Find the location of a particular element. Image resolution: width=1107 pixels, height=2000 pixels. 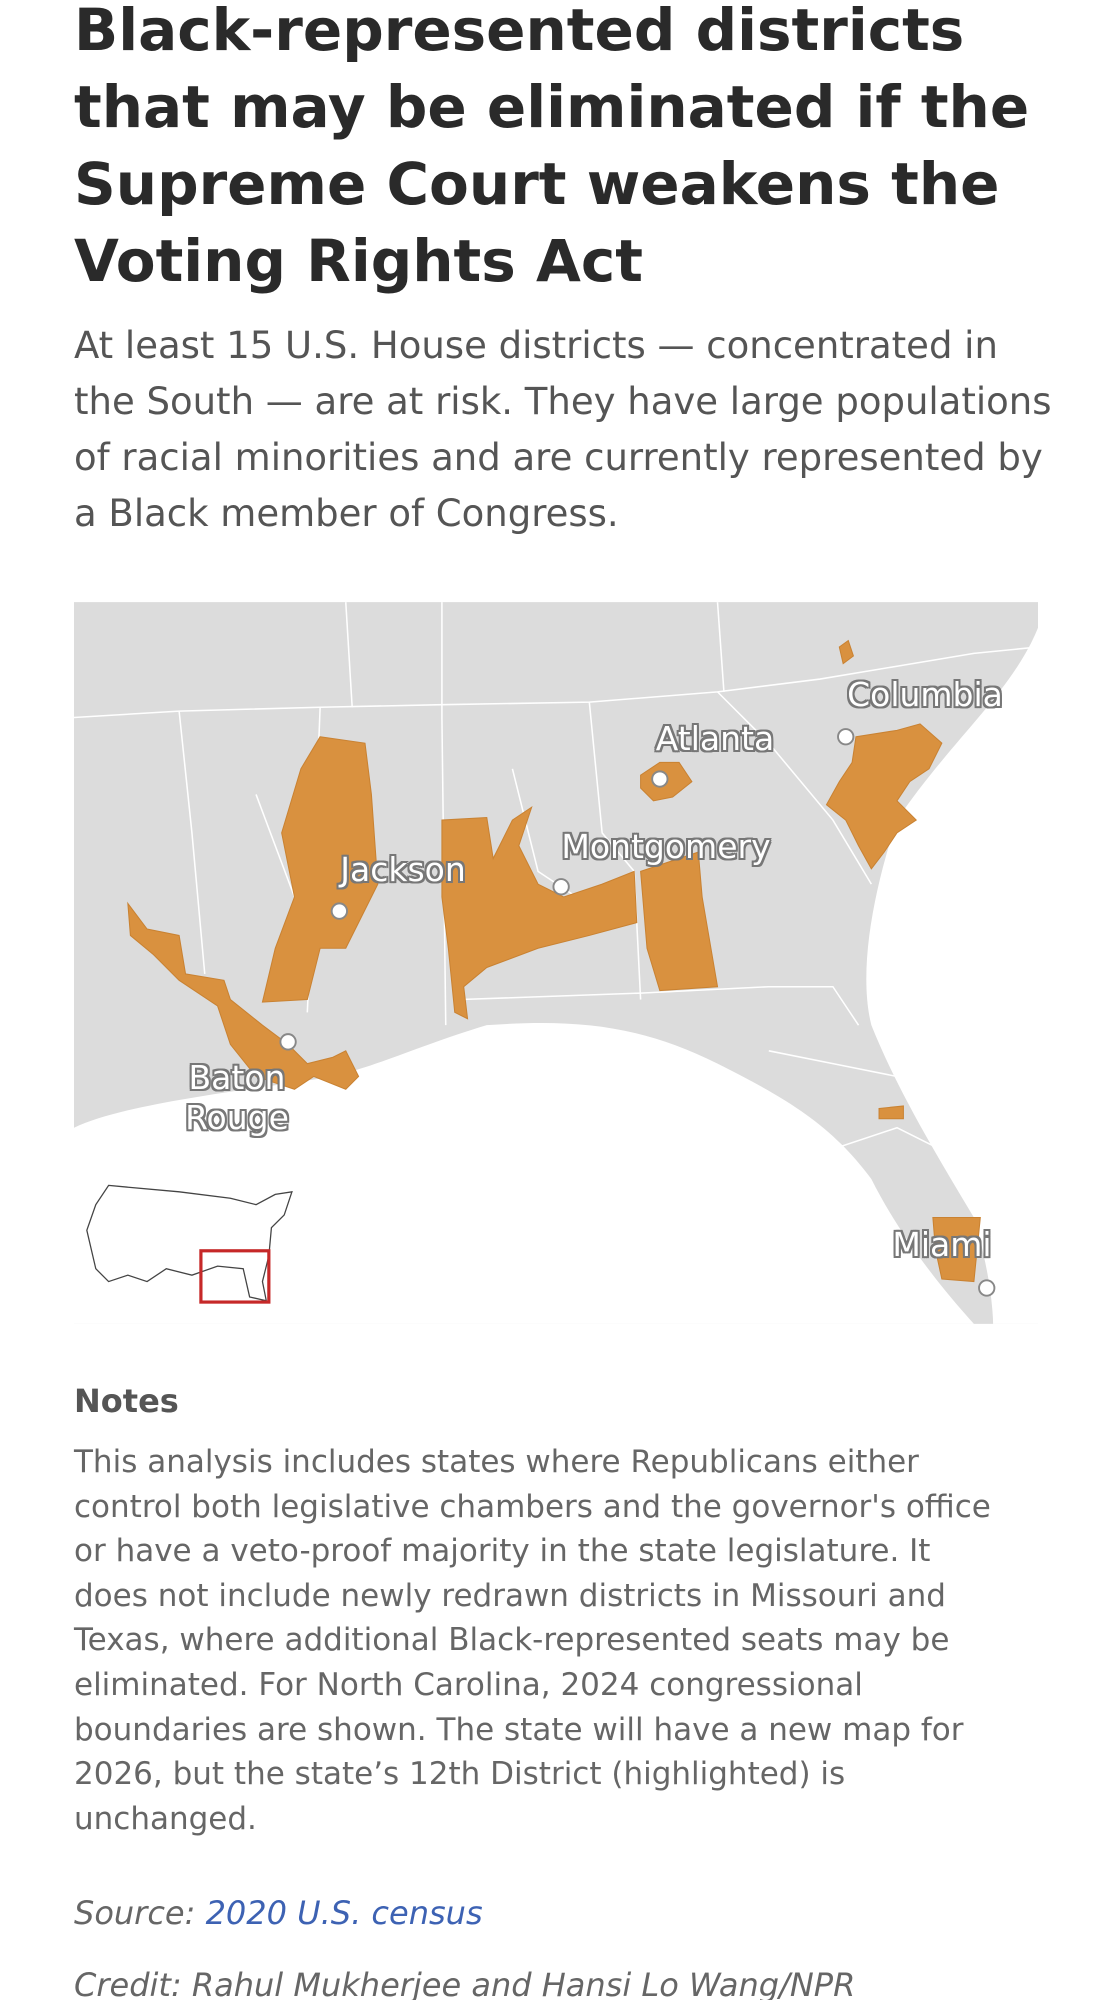

city-label: Baton Rouge is located at coordinates (237, 1097).